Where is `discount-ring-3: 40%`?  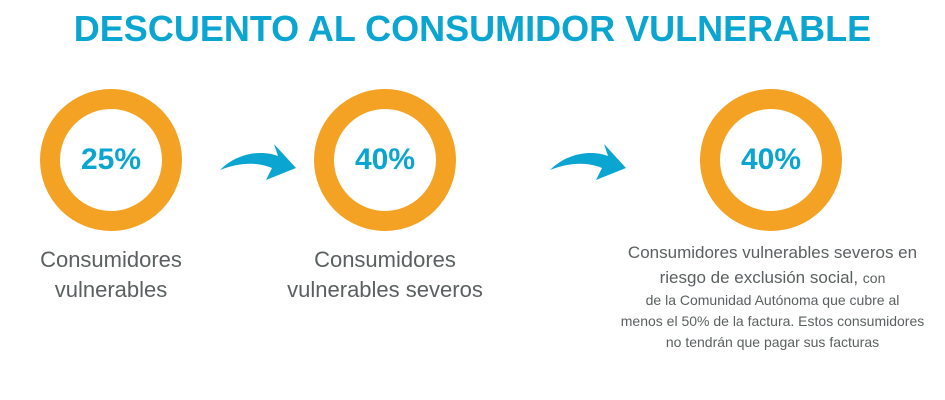 discount-ring-3: 40% is located at coordinates (771, 160).